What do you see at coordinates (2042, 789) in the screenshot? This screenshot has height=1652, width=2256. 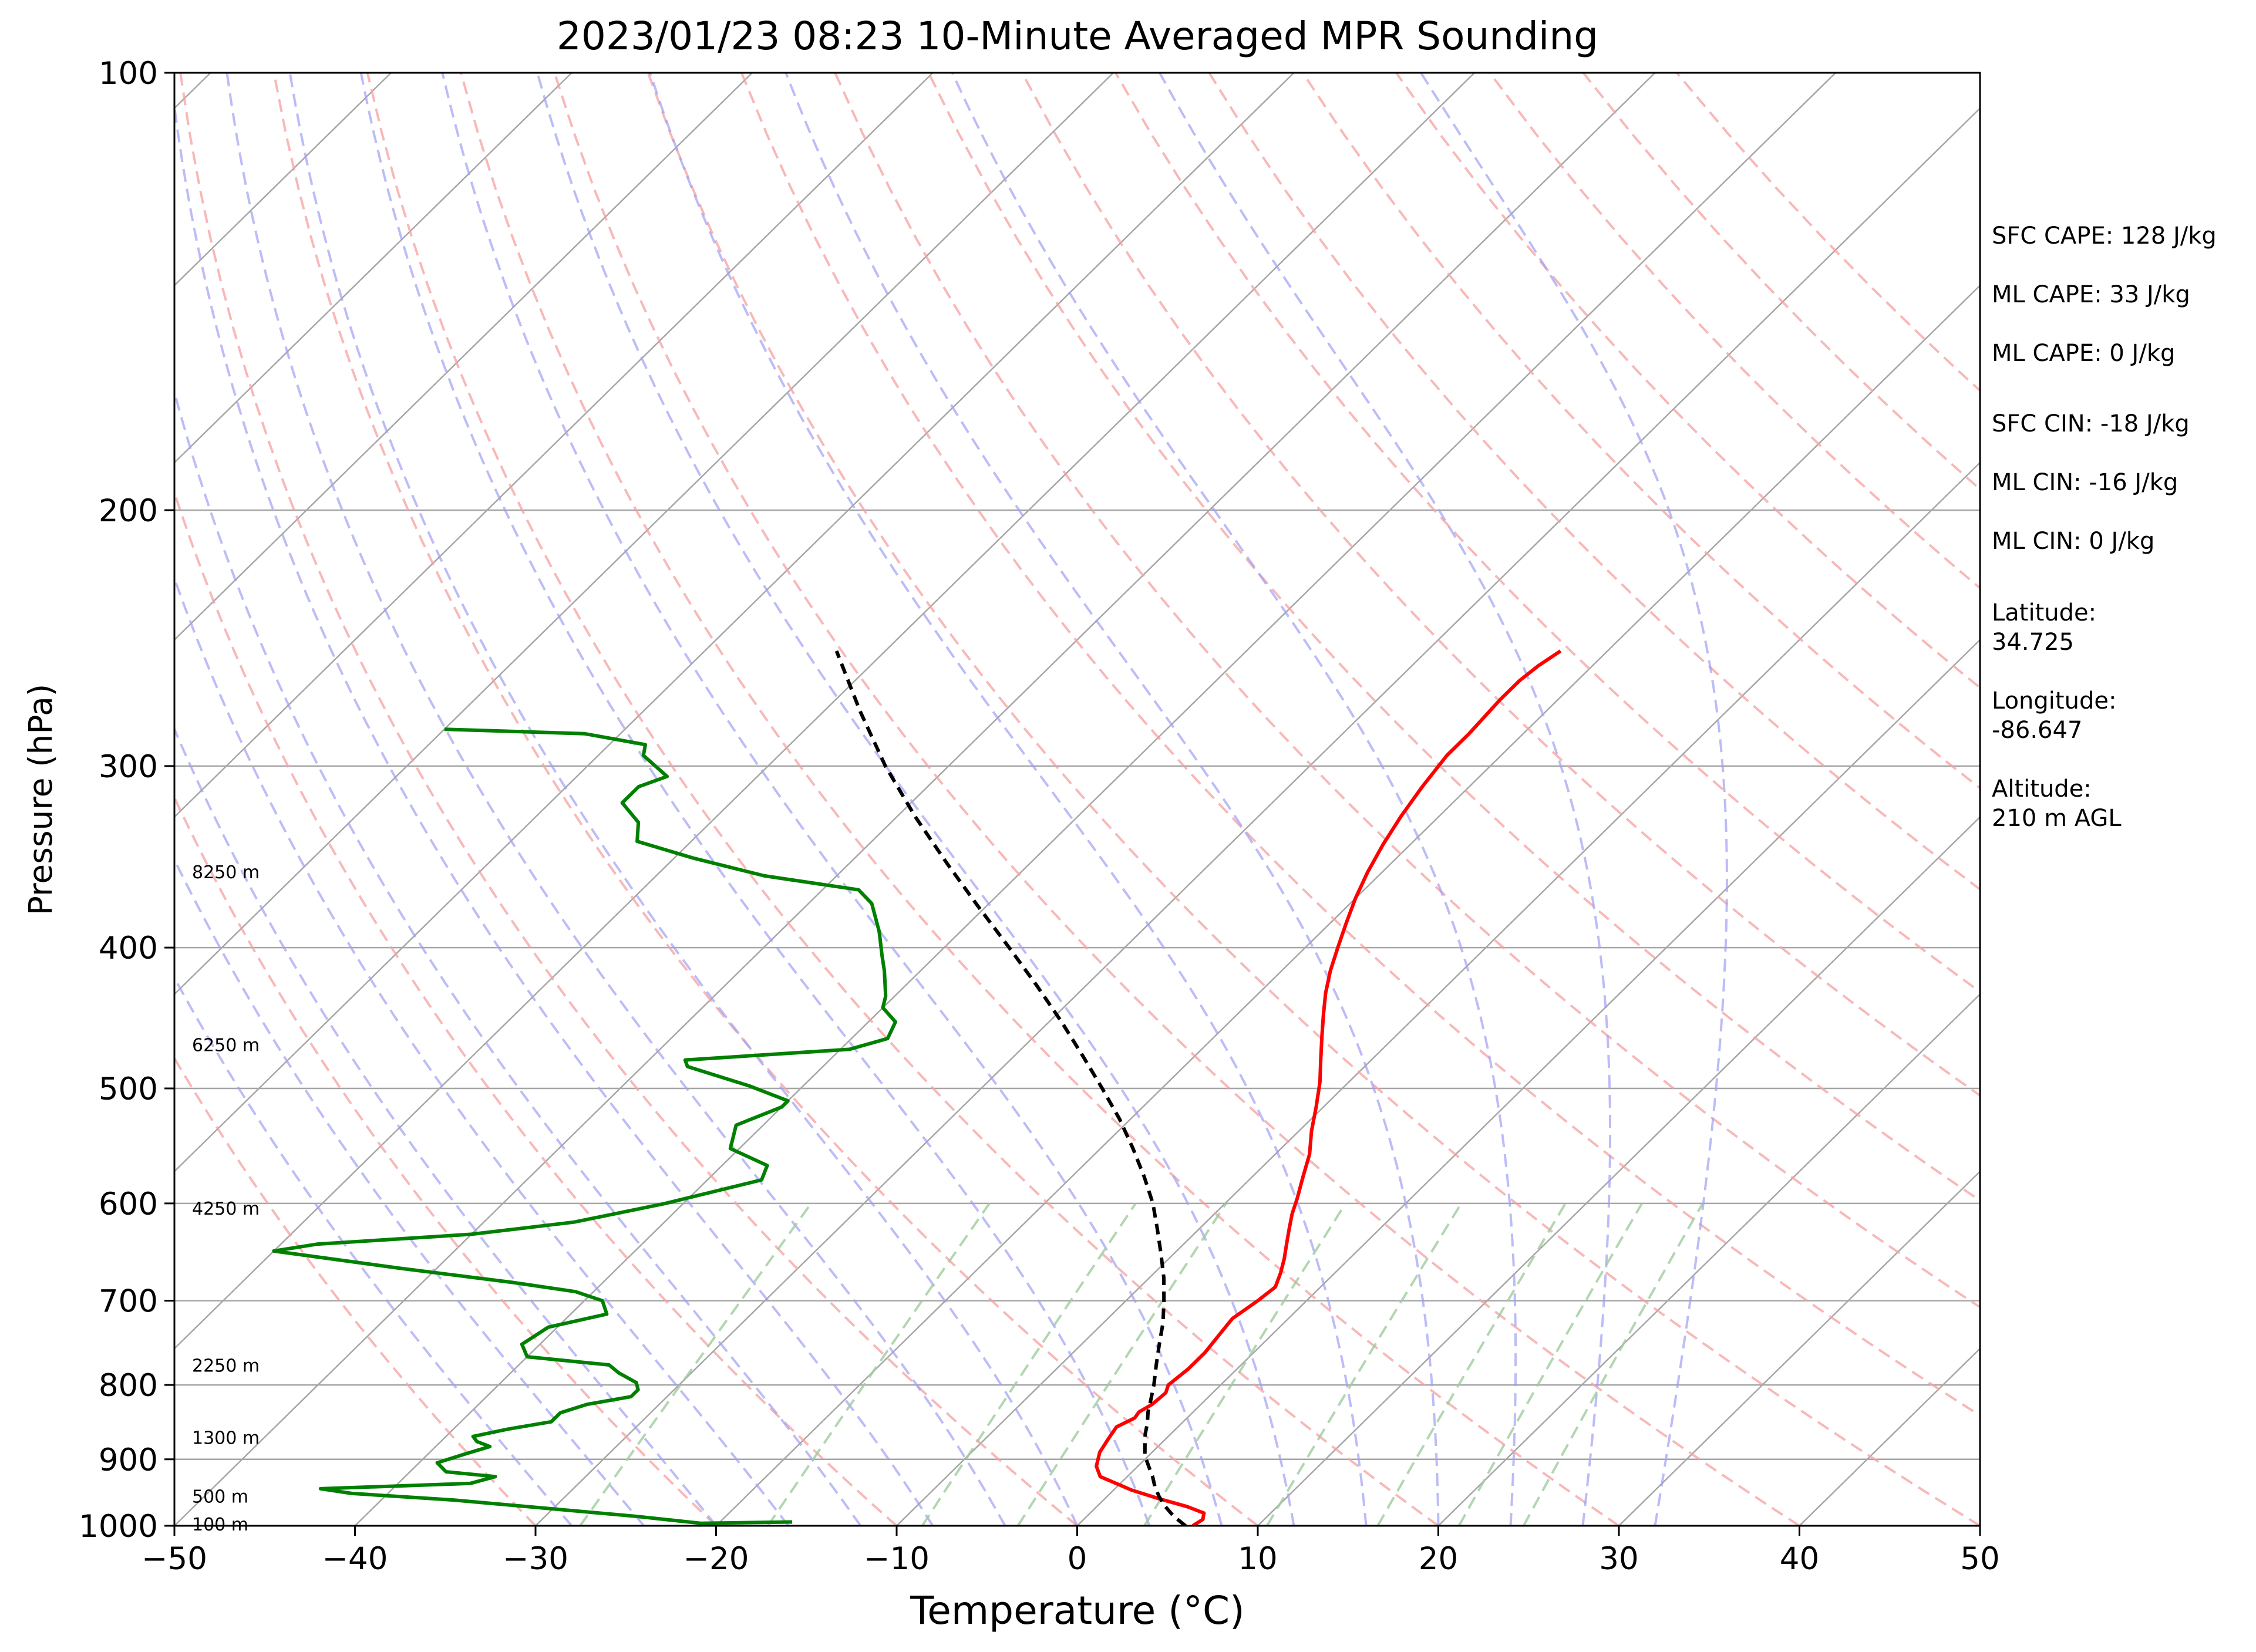 I see `altitude-label: Altitude:` at bounding box center [2042, 789].